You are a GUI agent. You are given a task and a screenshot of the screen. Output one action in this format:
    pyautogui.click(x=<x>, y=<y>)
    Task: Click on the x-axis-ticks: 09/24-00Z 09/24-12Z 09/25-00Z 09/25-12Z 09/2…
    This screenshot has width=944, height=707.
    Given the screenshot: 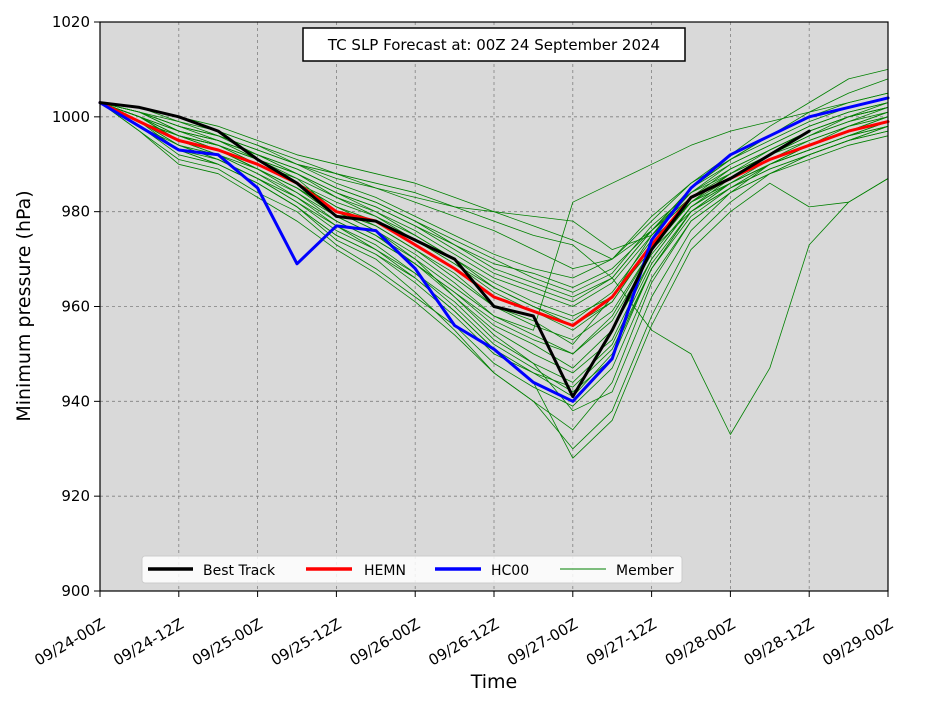 What is the action you would take?
    pyautogui.click(x=463, y=630)
    